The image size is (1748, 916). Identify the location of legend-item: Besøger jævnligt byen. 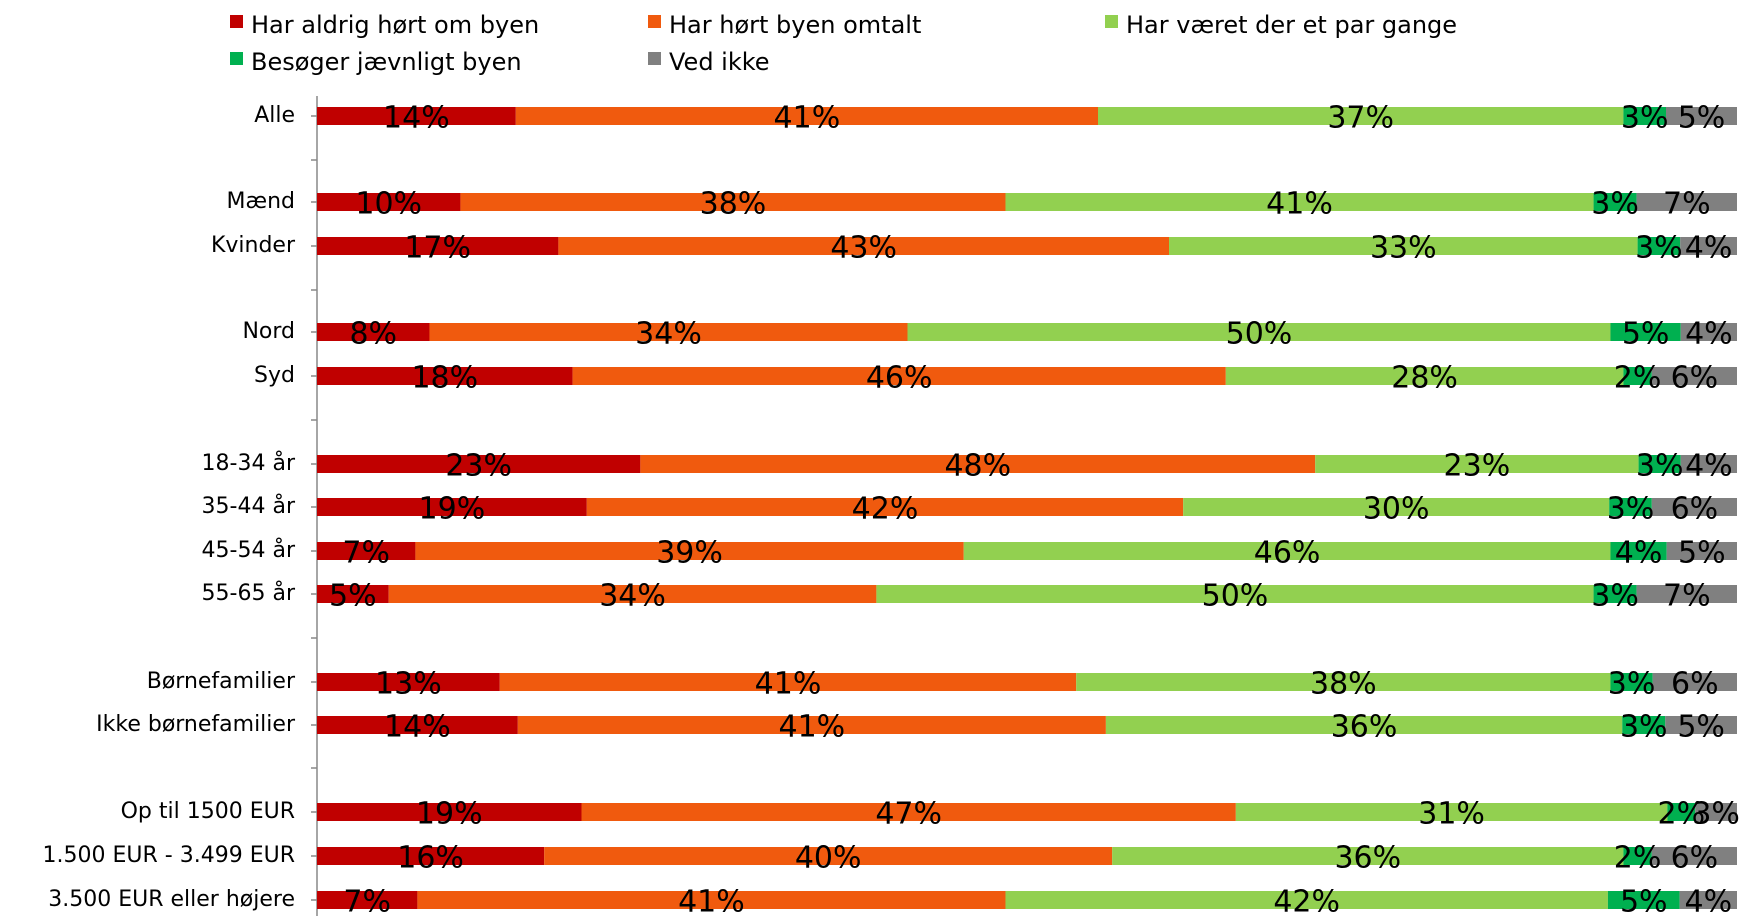
(376, 62).